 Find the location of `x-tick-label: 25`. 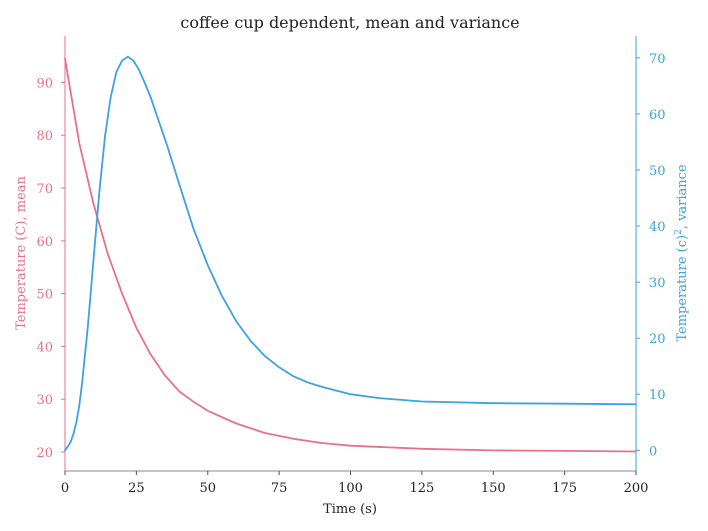

x-tick-label: 25 is located at coordinates (136, 488).